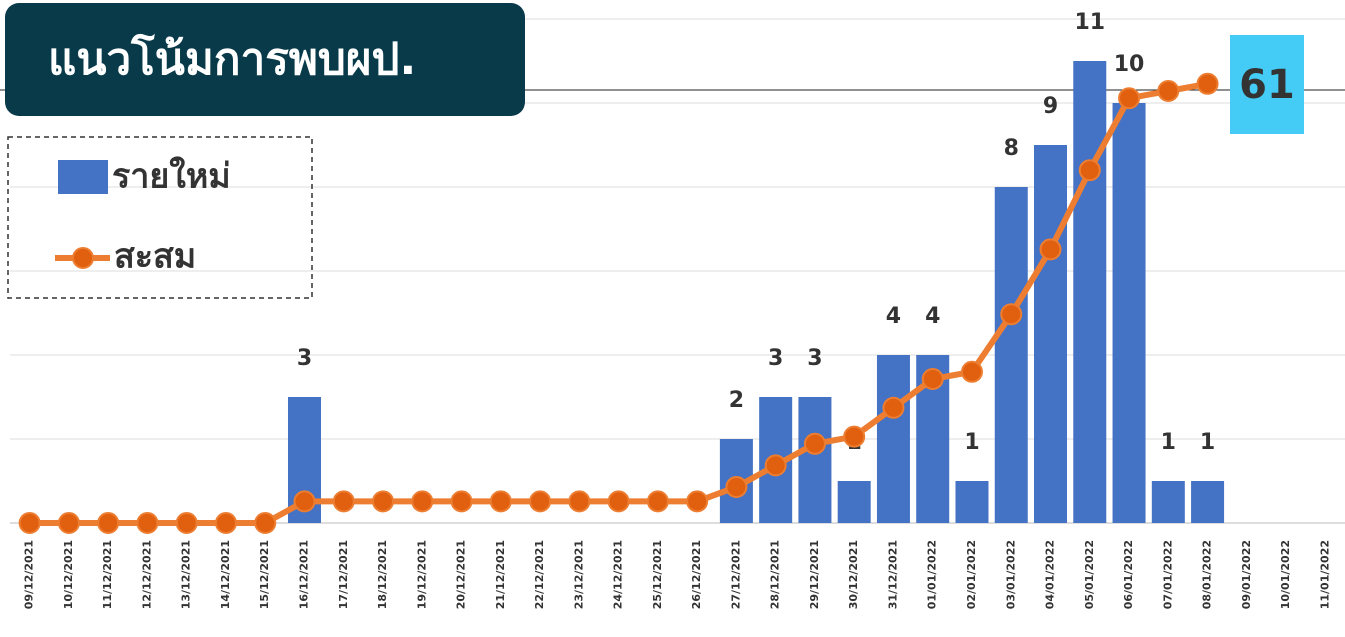 Image resolution: width=1345 pixels, height=637 pixels. What do you see at coordinates (155, 257) in the screenshot?
I see `legend-label: สะสม` at bounding box center [155, 257].